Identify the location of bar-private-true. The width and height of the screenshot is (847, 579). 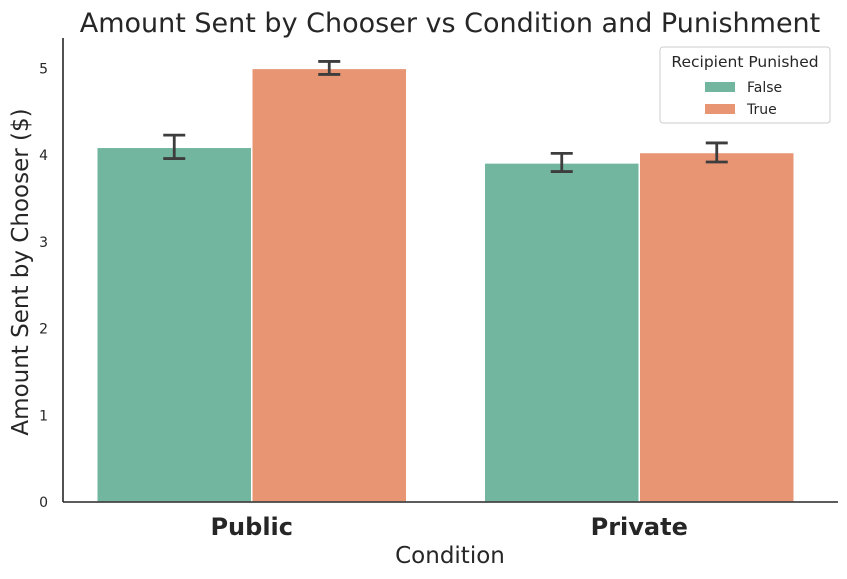
(716, 327).